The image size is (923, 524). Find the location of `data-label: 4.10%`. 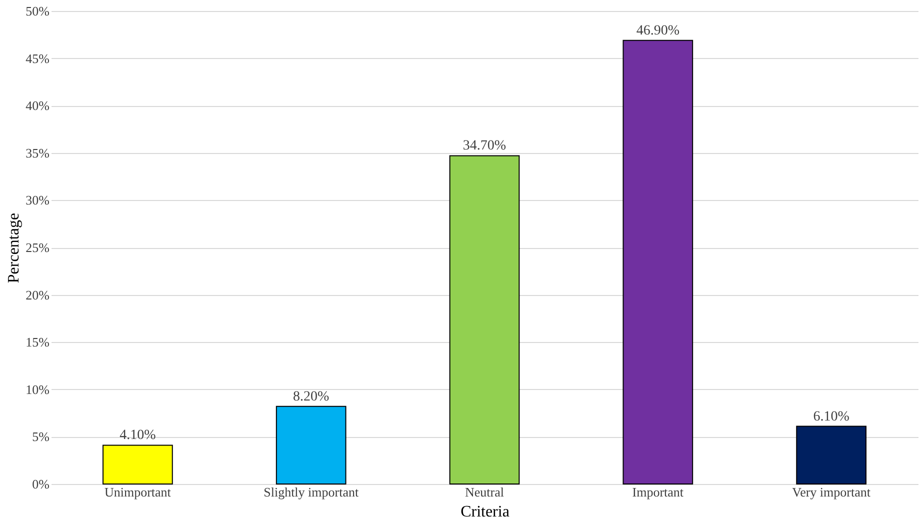

data-label: 4.10% is located at coordinates (138, 436).